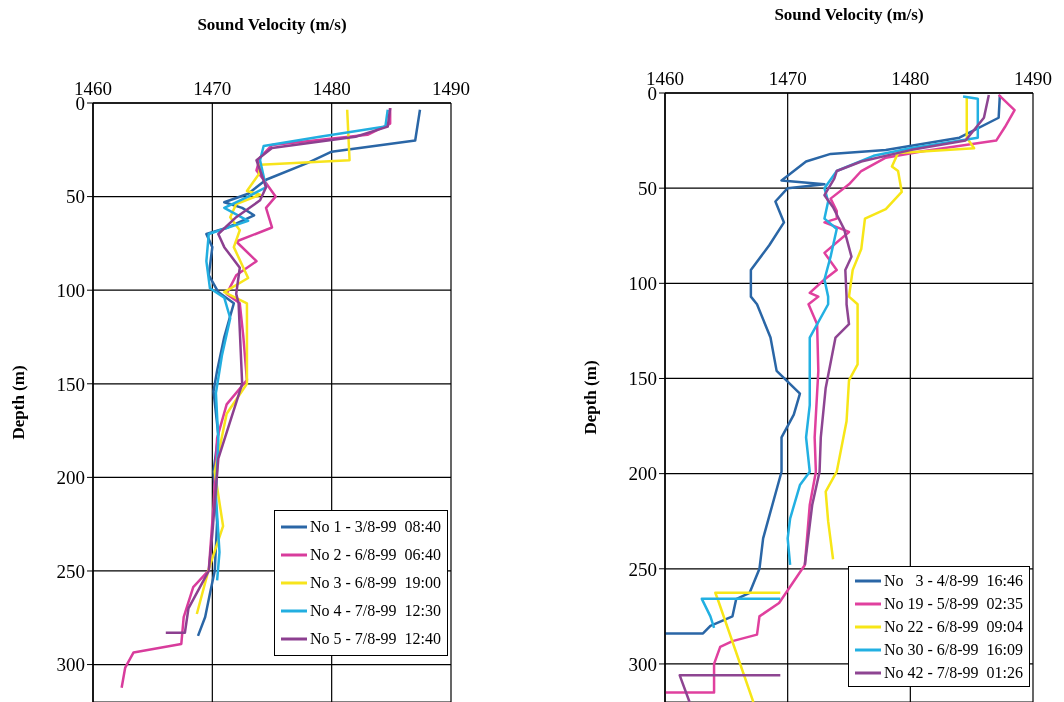 This screenshot has width=1064, height=702. I want to click on legend-label: No 19 - 5/8-99 02:35, so click(953, 604).